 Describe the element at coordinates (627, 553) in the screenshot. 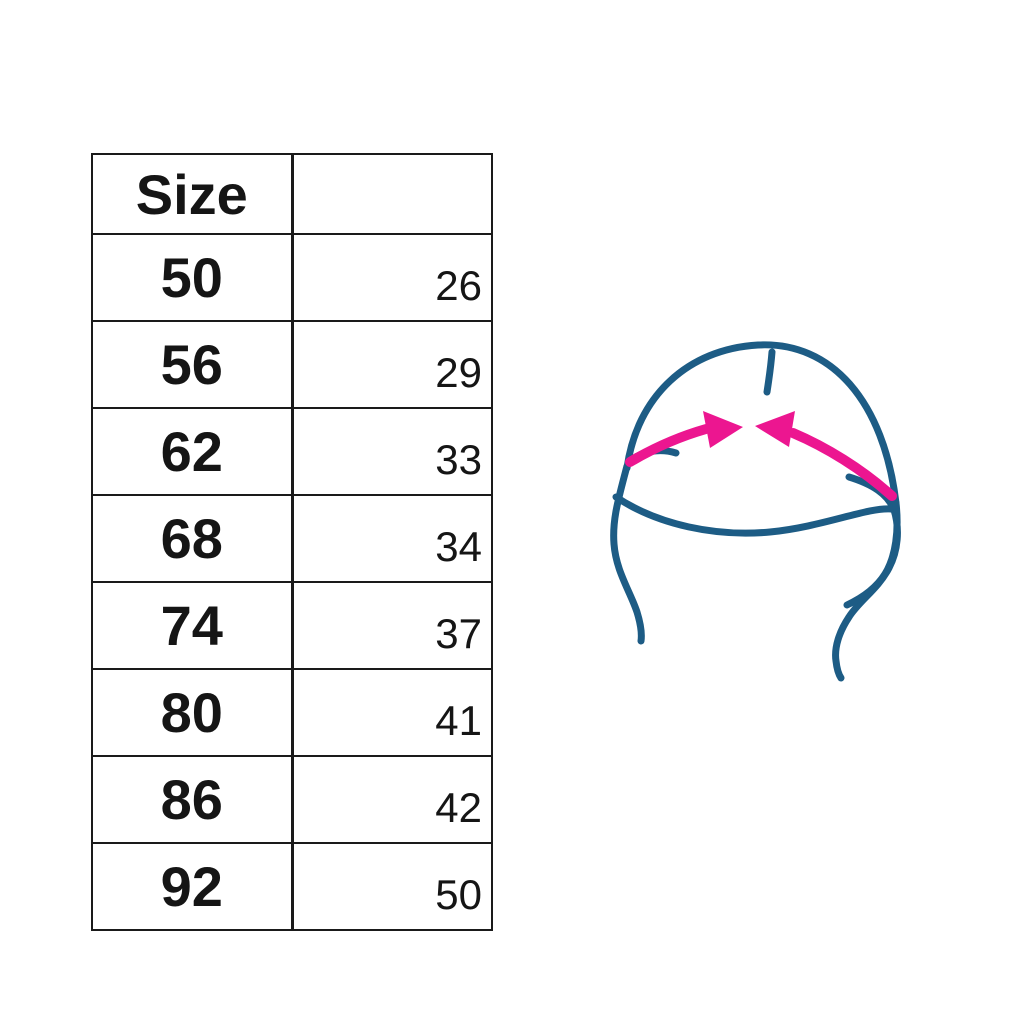

I see `hat-left-tie` at that location.